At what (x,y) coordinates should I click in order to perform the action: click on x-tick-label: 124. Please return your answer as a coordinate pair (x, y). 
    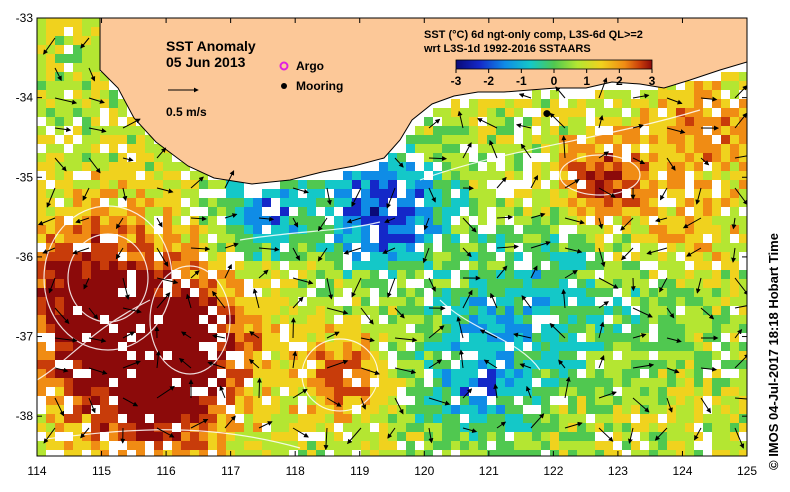
    Looking at the image, I should click on (682, 471).